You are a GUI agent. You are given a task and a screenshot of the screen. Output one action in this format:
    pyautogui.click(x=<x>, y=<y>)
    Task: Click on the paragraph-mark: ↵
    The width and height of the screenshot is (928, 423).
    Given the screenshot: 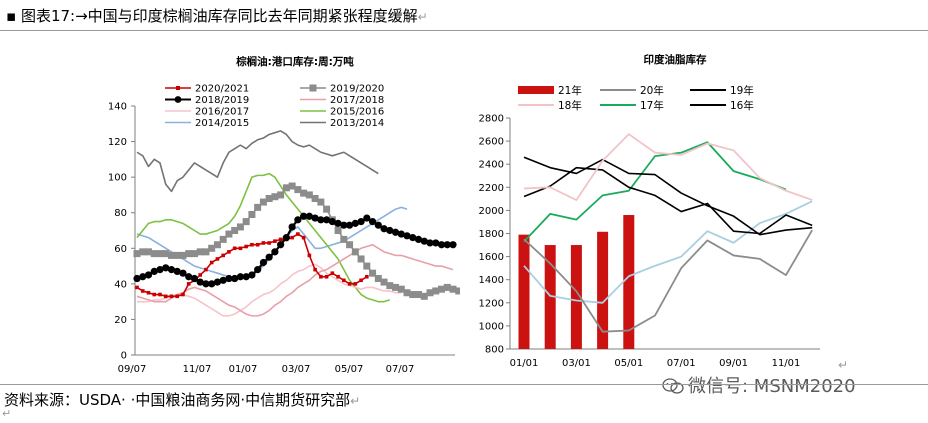 What is the action you would take?
    pyautogui.click(x=7, y=413)
    